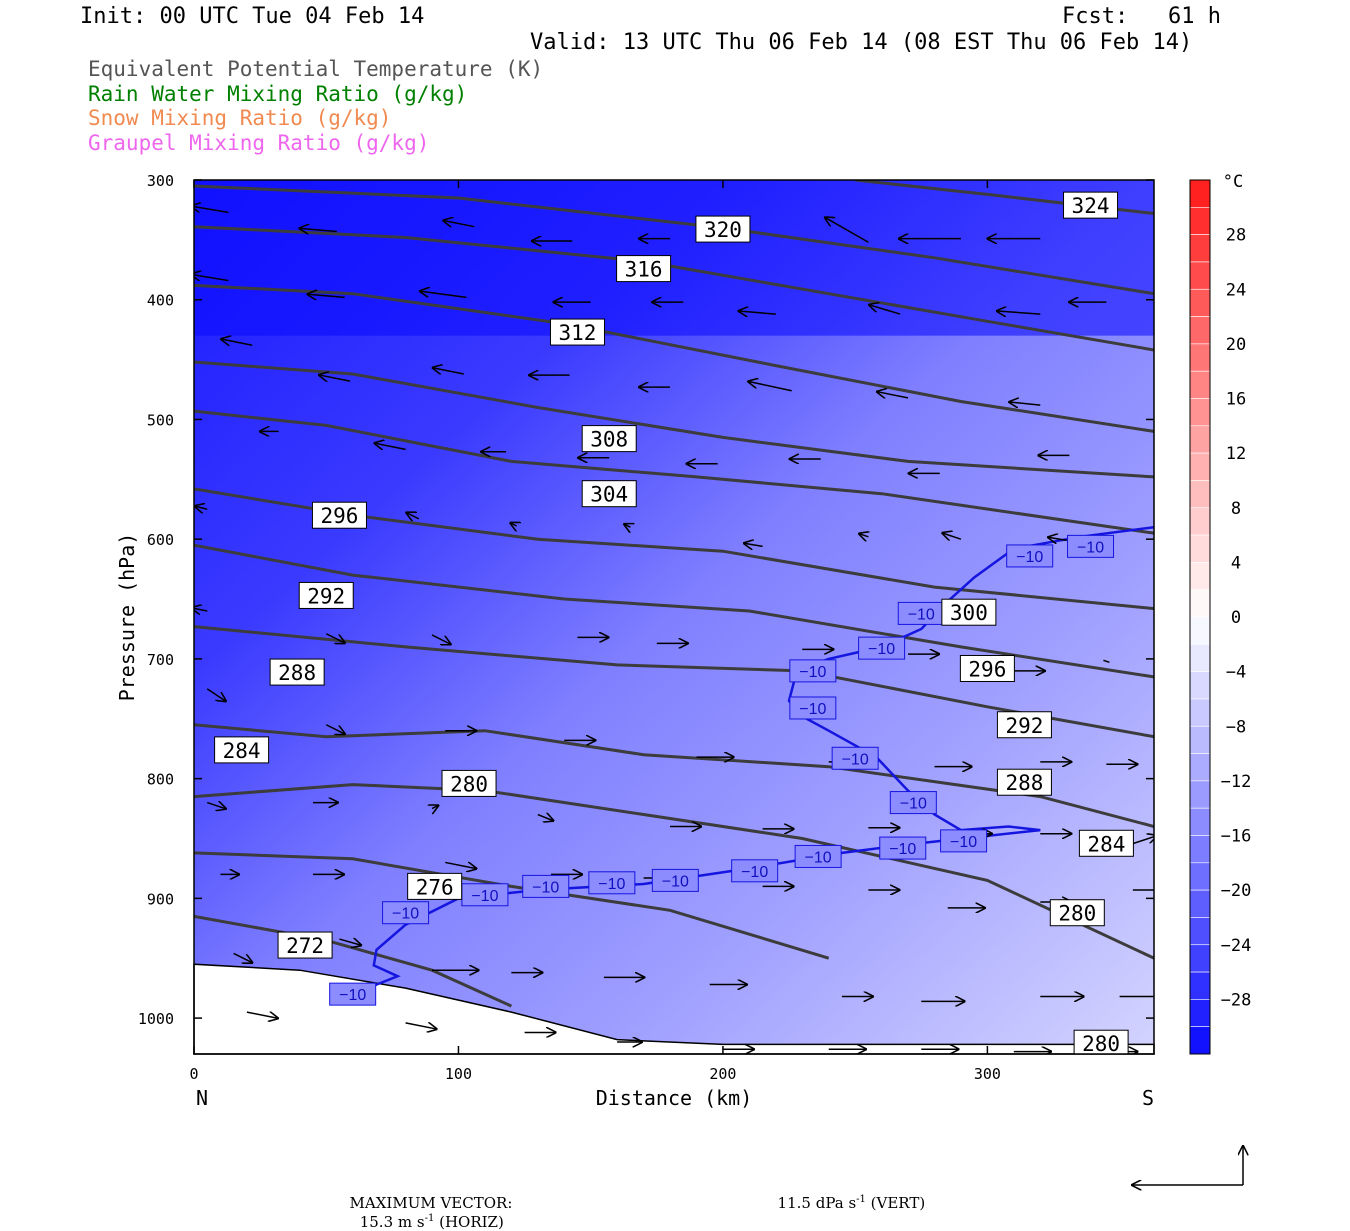  What do you see at coordinates (1236, 400) in the screenshot?
I see `colorbar-tick-label: 16` at bounding box center [1236, 400].